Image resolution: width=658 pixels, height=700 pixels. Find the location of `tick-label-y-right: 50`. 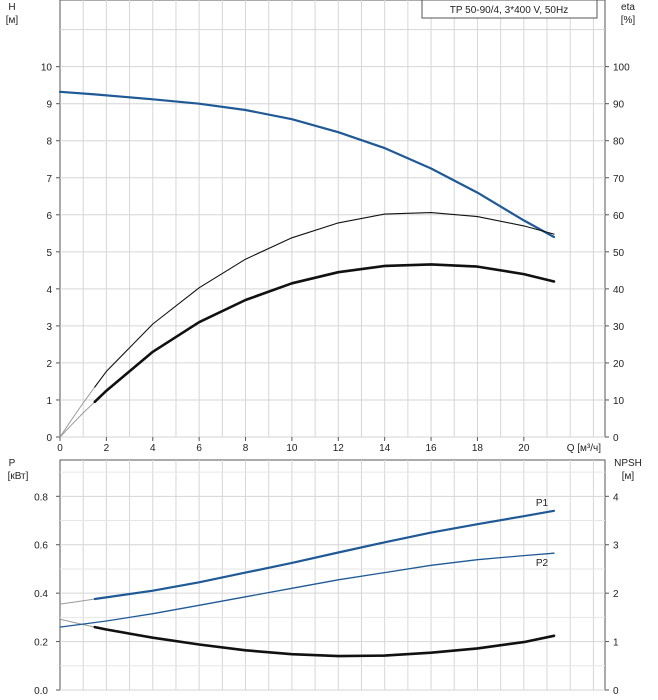

tick-label-y-right: 50 is located at coordinates (619, 253).